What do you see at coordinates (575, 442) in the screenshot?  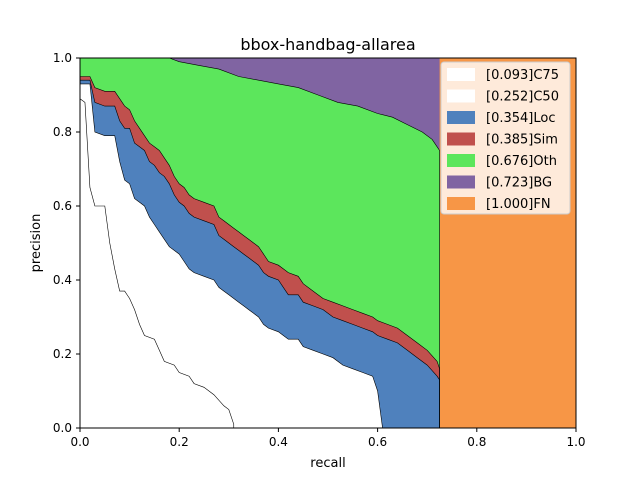 I see `x-tick-label: 1.0` at bounding box center [575, 442].